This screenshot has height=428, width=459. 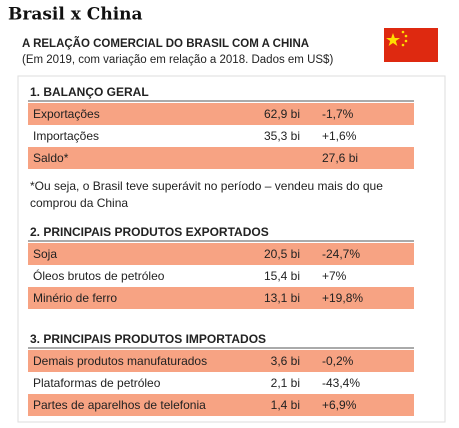 I want to click on row-label: Demais produtos manufaturados, so click(x=120, y=361).